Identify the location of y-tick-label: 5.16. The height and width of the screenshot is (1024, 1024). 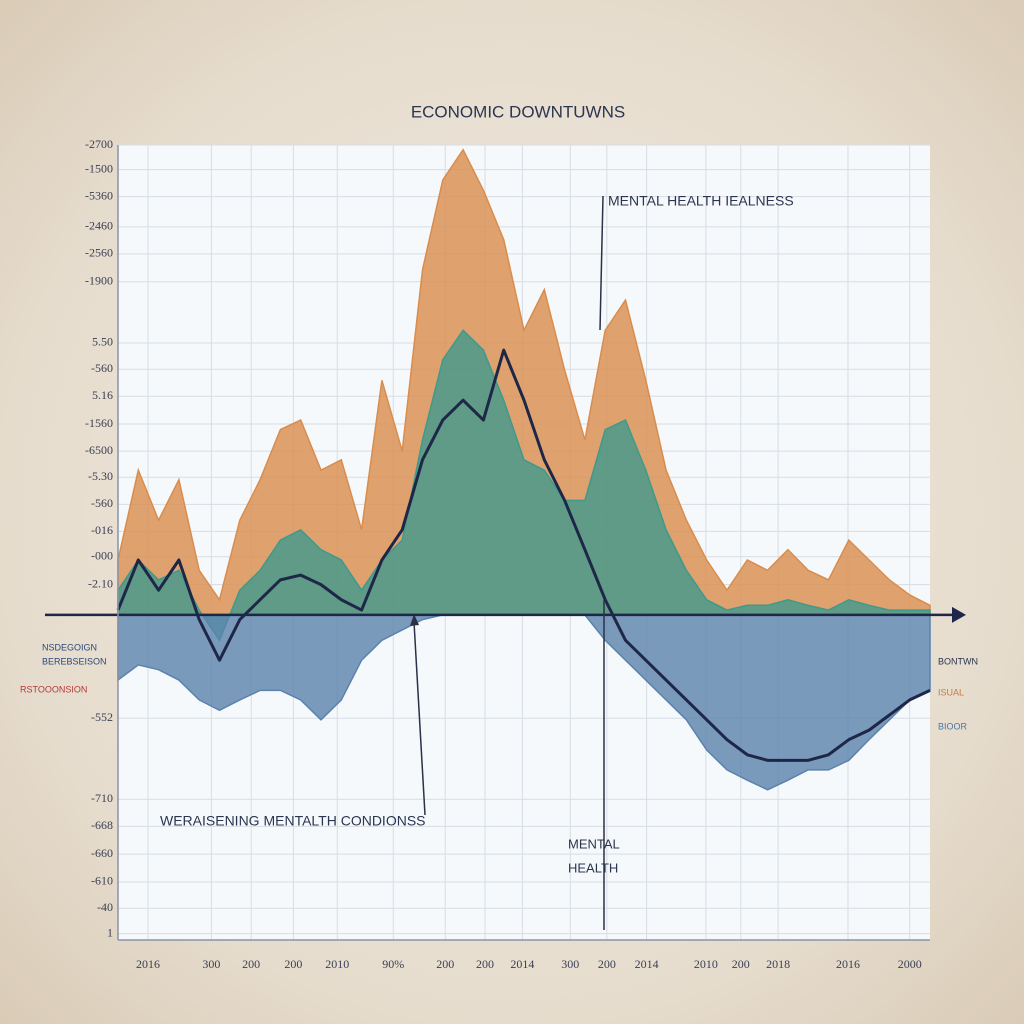
(102, 395).